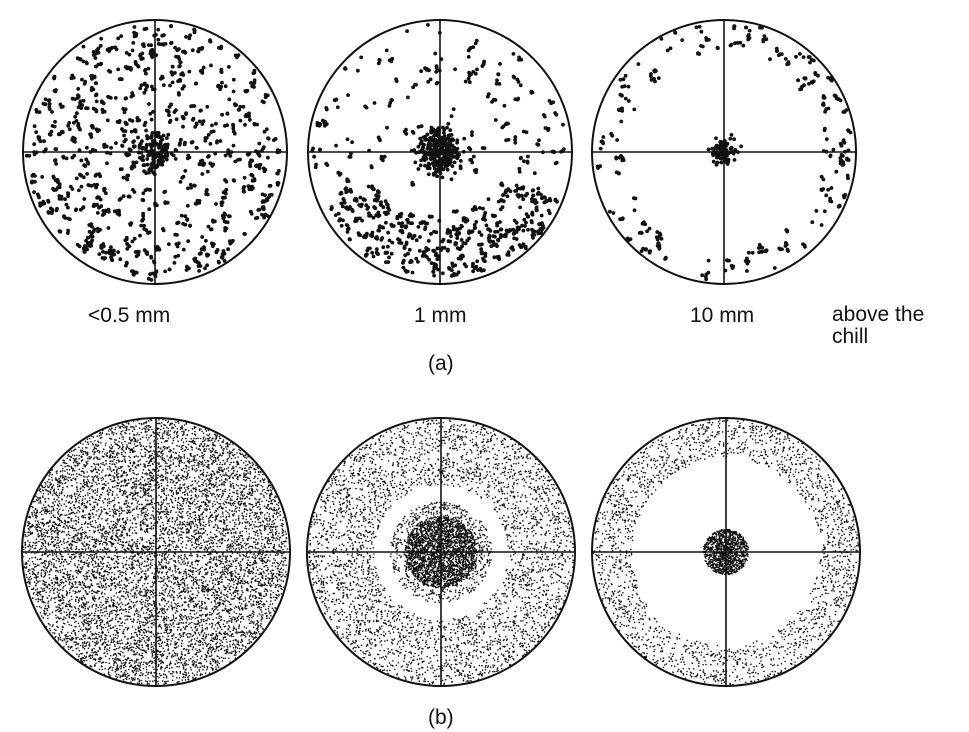 The height and width of the screenshot is (732, 969). Describe the element at coordinates (724, 152) in the screenshot. I see `pole-figure-a3` at that location.